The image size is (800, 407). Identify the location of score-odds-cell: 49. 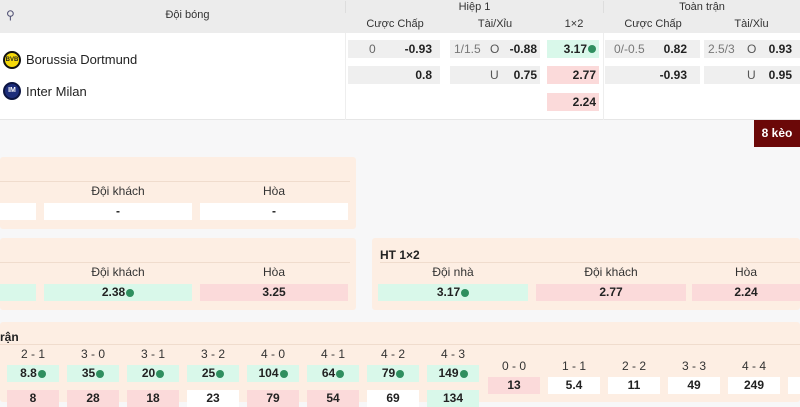
(694, 385).